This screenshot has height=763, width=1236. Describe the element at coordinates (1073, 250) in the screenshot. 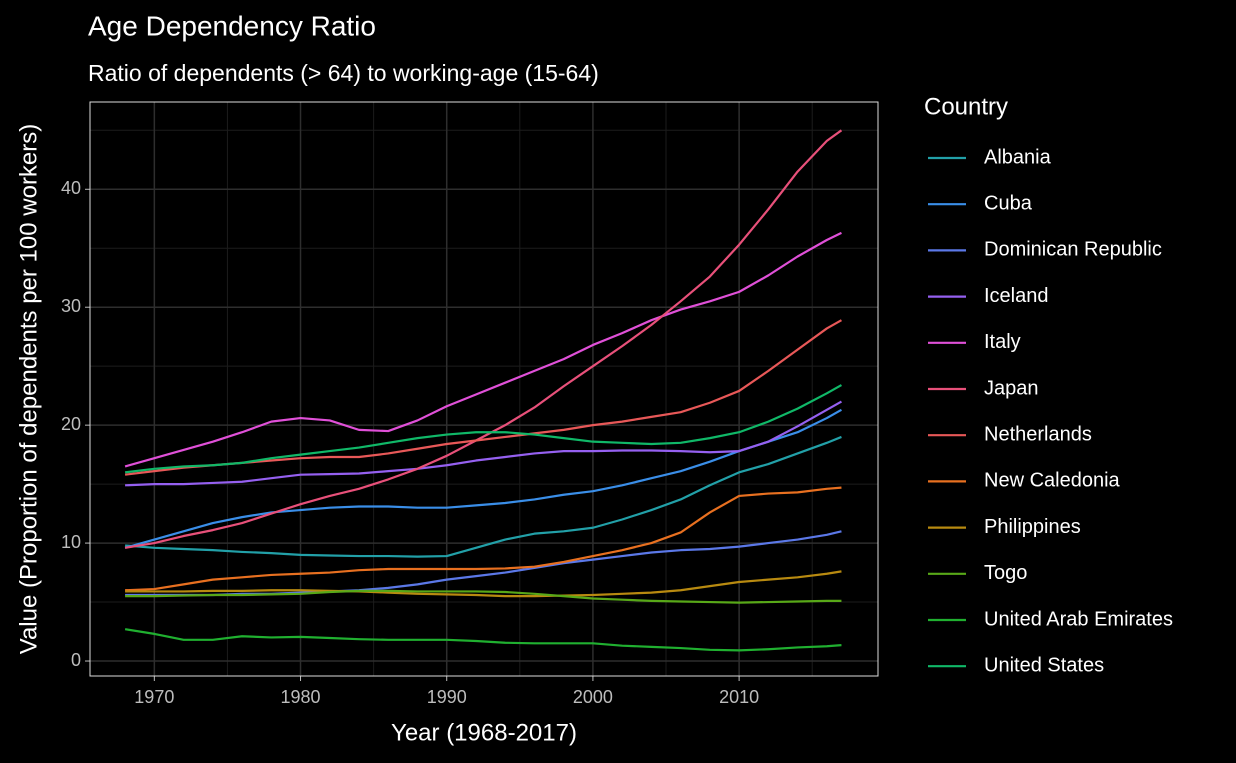

I see `legend-label: Dominican Republic` at that location.